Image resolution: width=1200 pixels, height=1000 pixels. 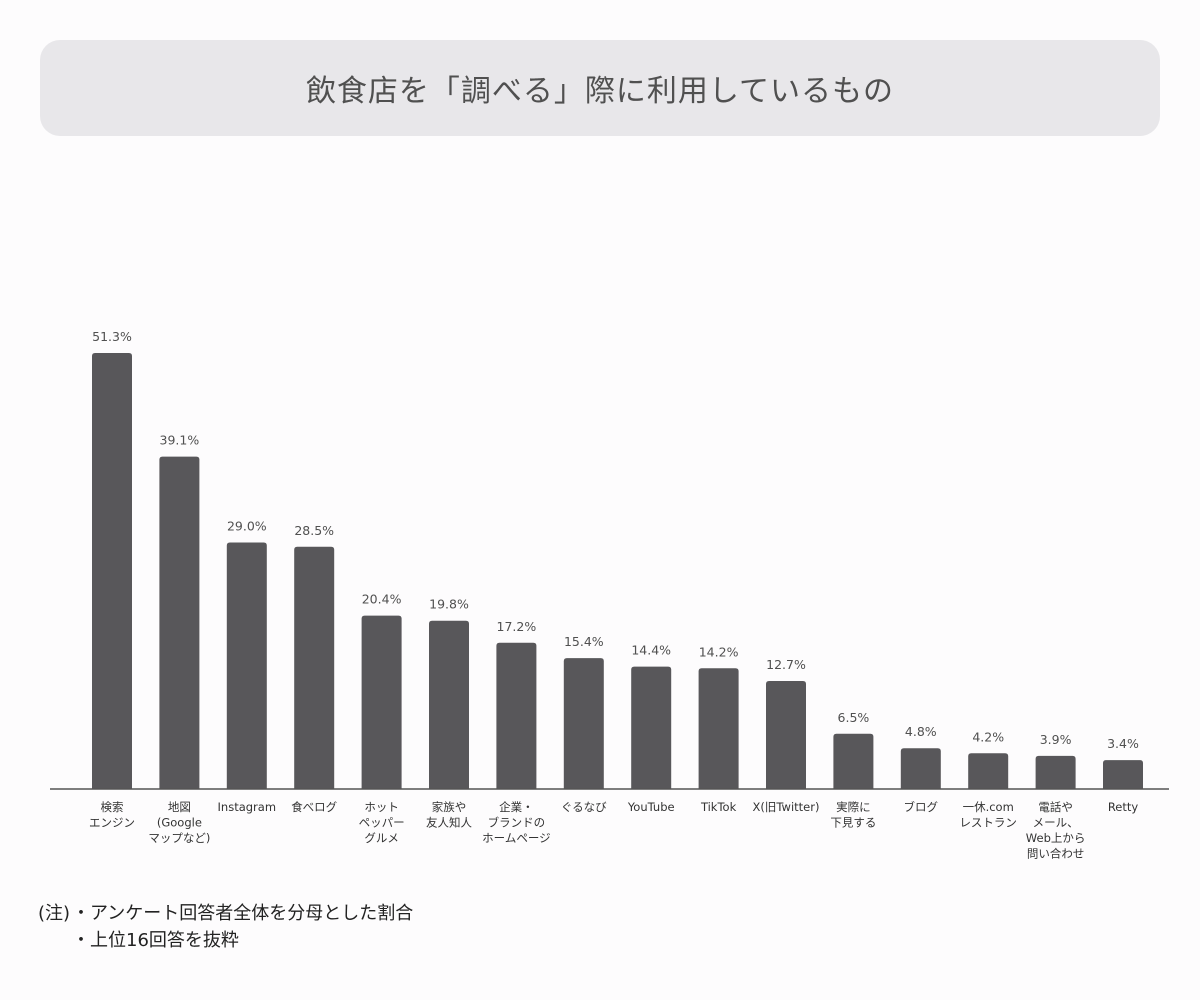 I want to click on category-label: 地図 (Google マップなど), so click(x=179, y=822).